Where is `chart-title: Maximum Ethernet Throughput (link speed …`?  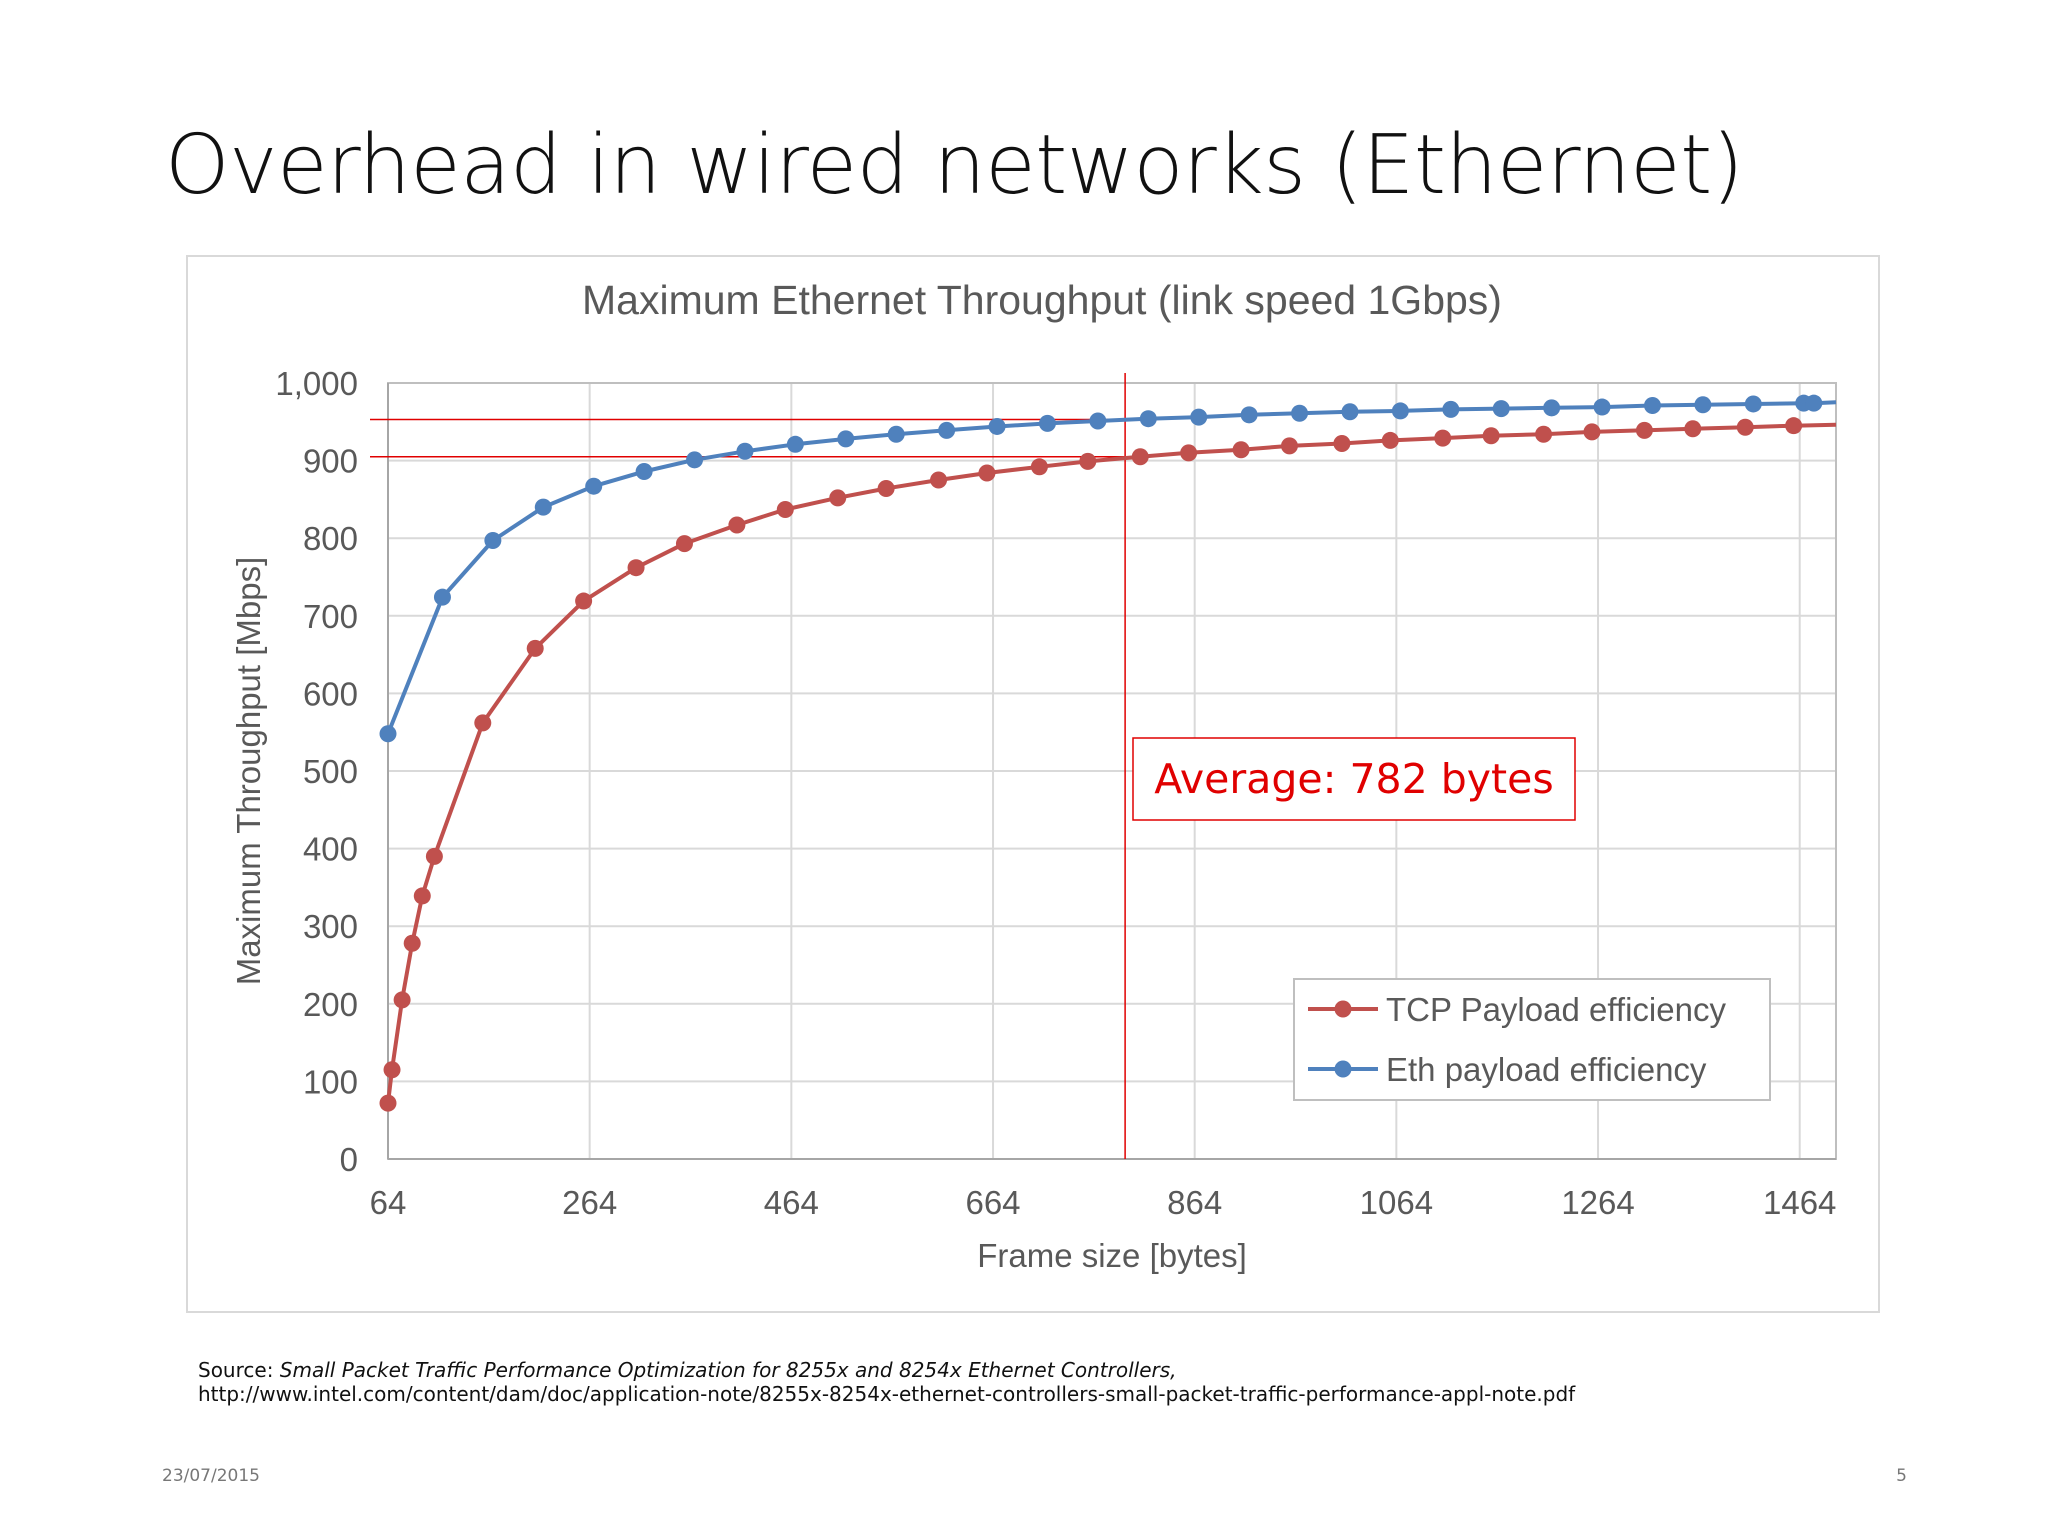
chart-title: Maximum Ethernet Throughput (link speed … is located at coordinates (1042, 300).